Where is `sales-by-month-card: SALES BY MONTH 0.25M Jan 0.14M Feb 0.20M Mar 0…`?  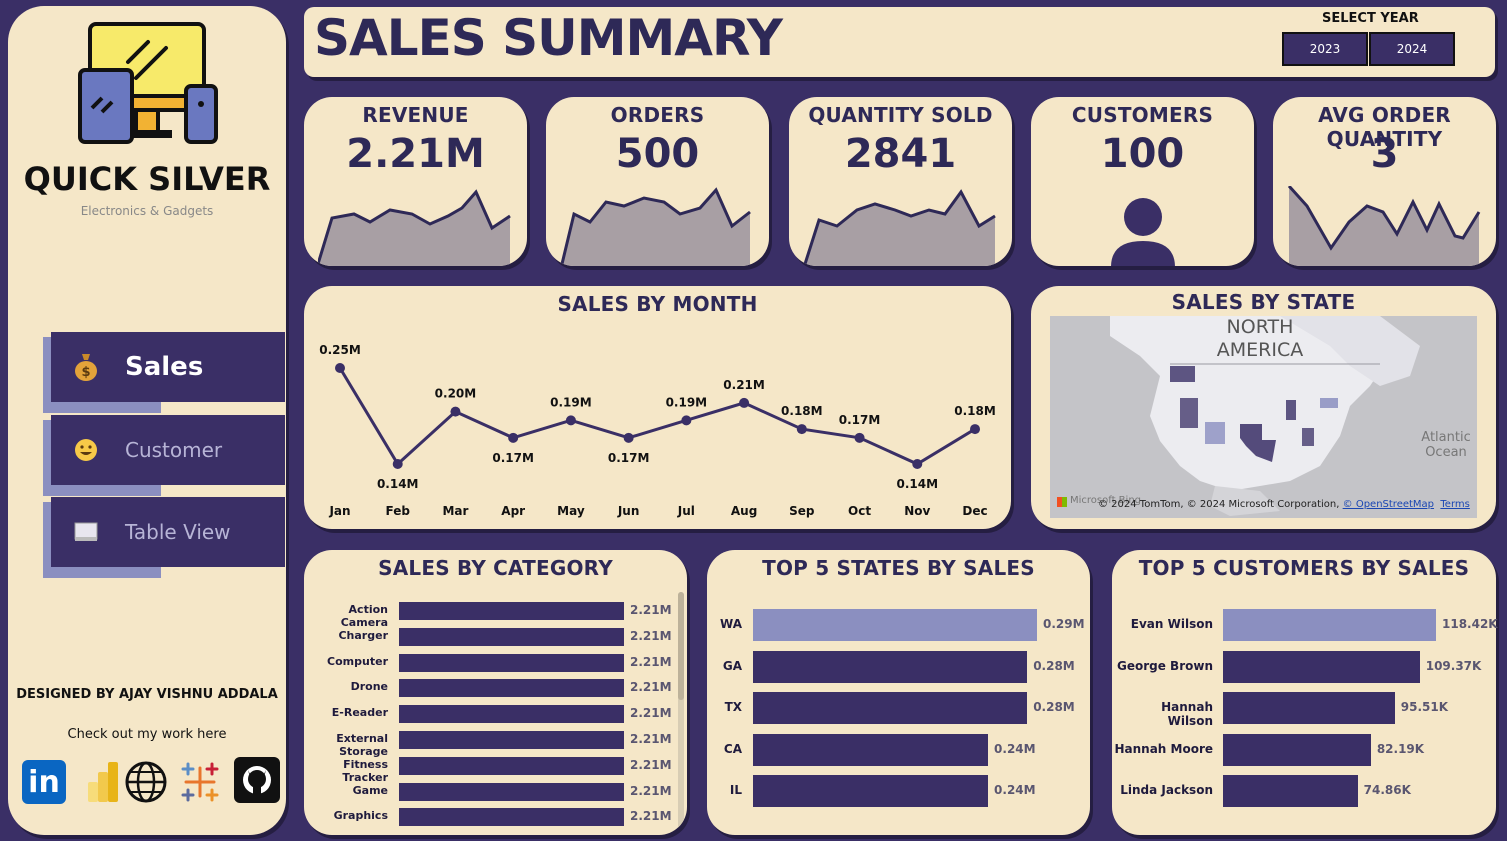 sales-by-month-card: SALES BY MONTH 0.25M Jan 0.14M Feb 0.20M Mar 0… is located at coordinates (657, 407).